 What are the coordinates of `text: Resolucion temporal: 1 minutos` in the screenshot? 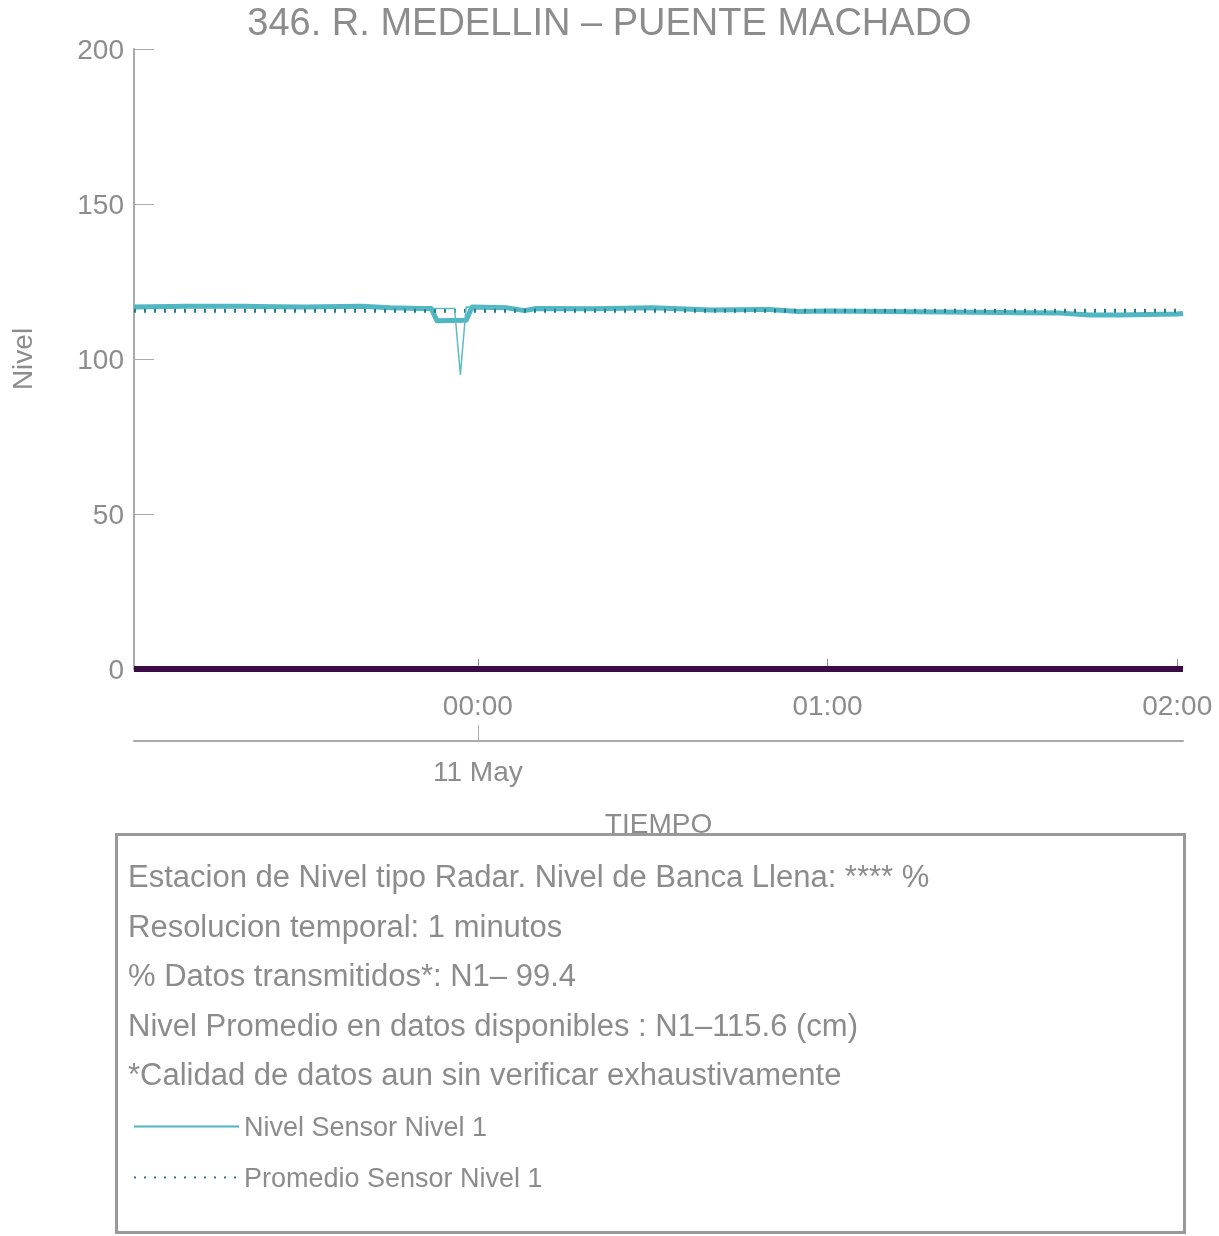 It's located at (346, 926).